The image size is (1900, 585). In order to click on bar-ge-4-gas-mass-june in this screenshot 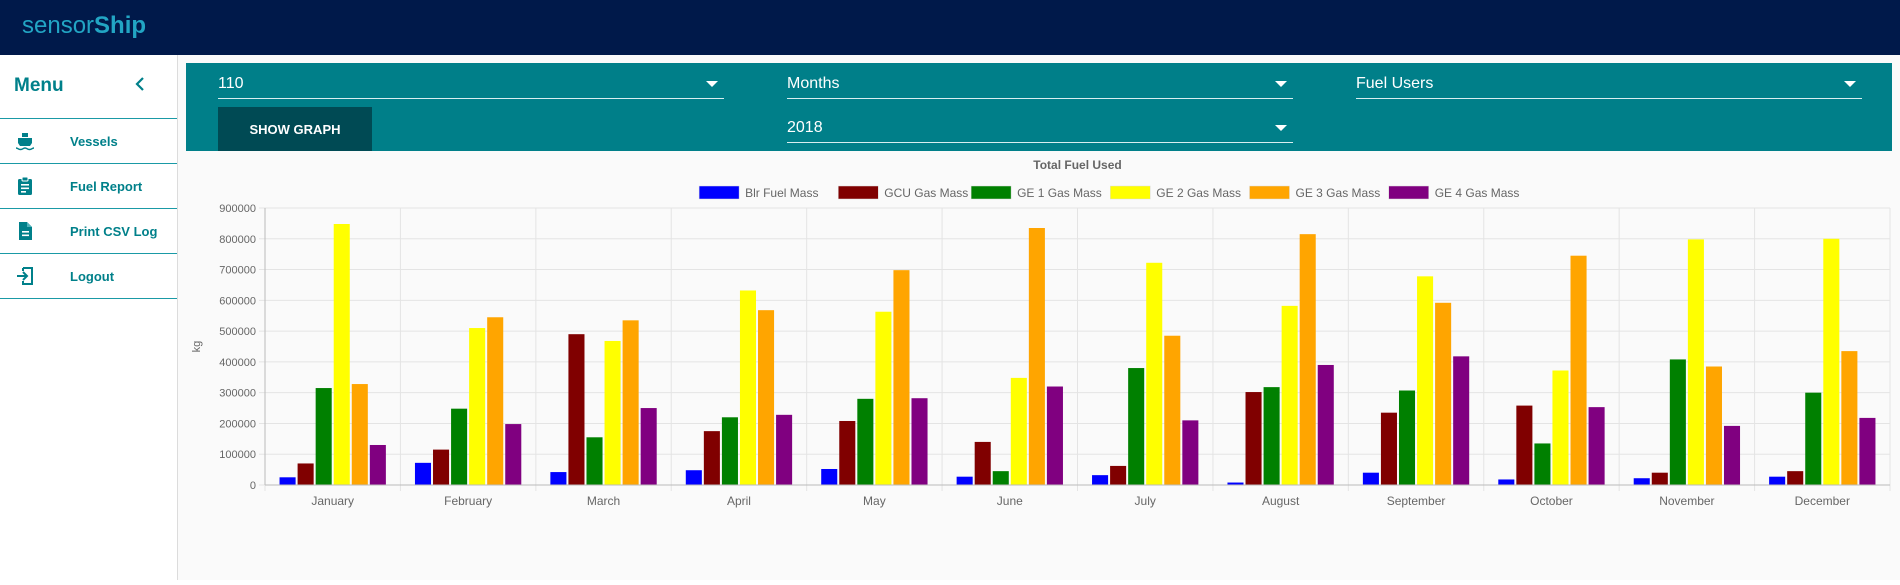, I will do `click(1054, 435)`.